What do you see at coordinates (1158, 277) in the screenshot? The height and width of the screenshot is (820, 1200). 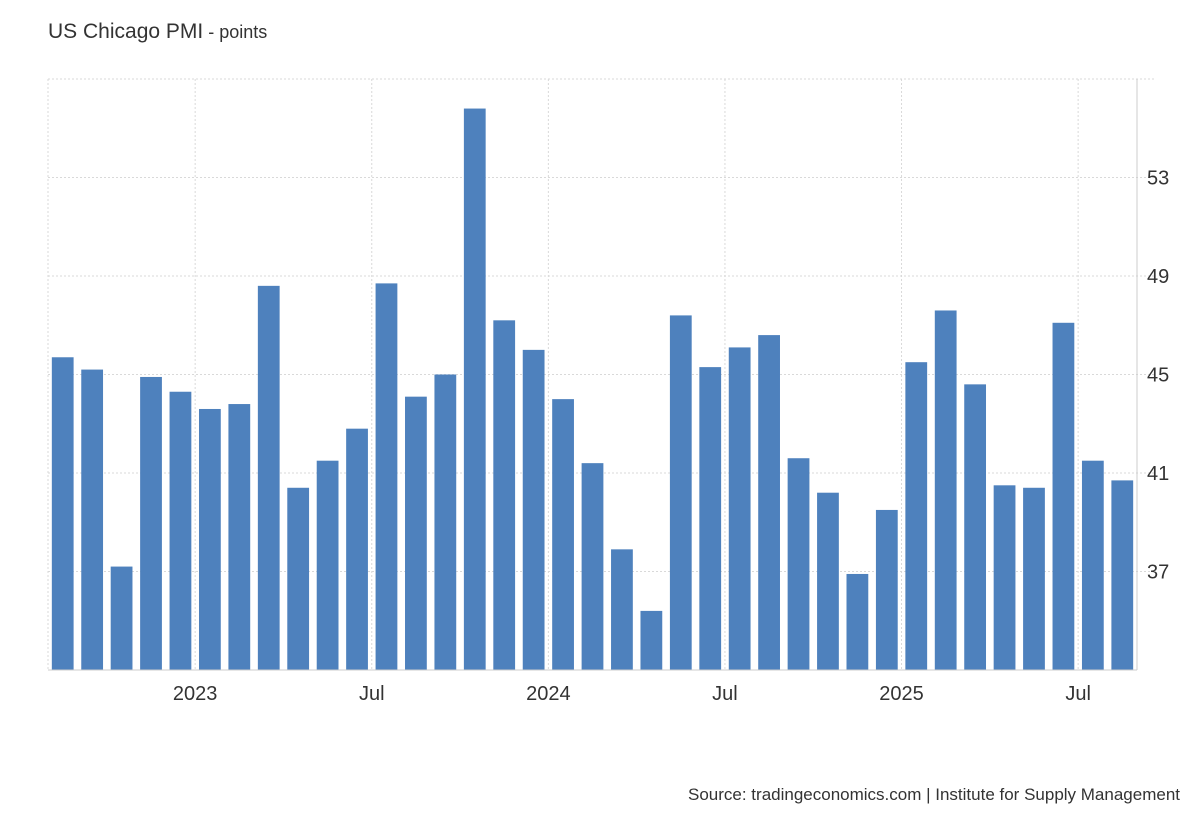 I see `y-tick-label: 49` at bounding box center [1158, 277].